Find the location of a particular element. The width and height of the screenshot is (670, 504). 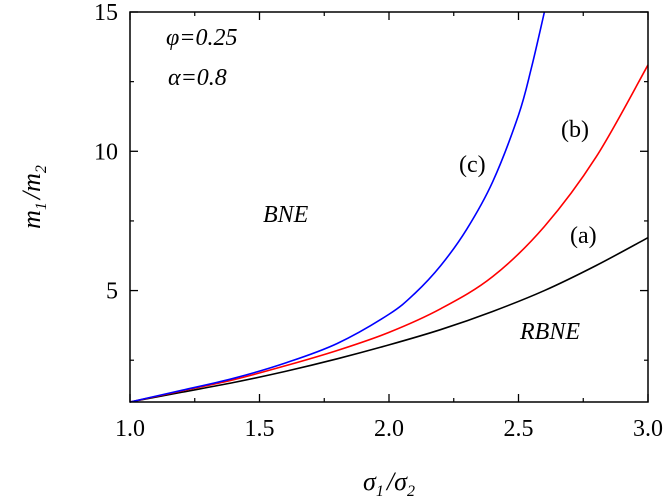

series-label-c: (c) is located at coordinates (472, 165).